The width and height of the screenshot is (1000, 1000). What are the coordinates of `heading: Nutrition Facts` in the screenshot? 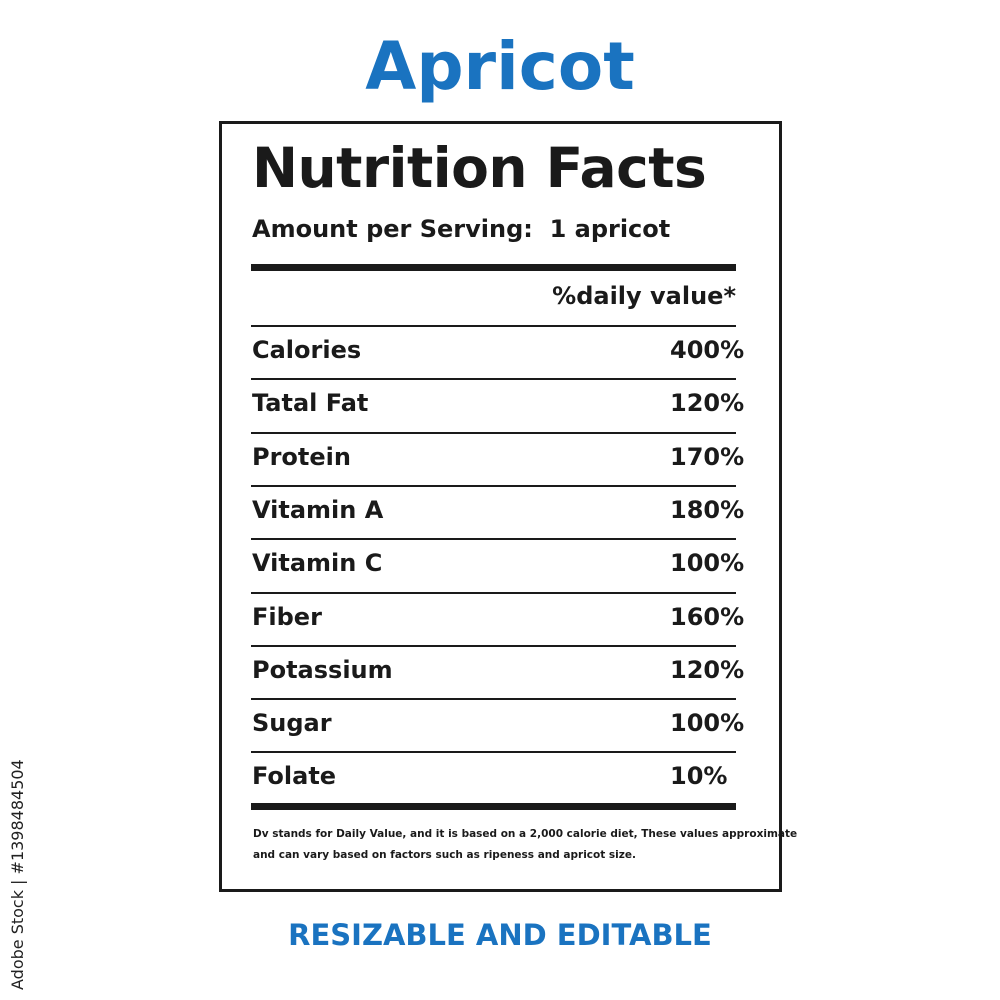 It's located at (479, 168).